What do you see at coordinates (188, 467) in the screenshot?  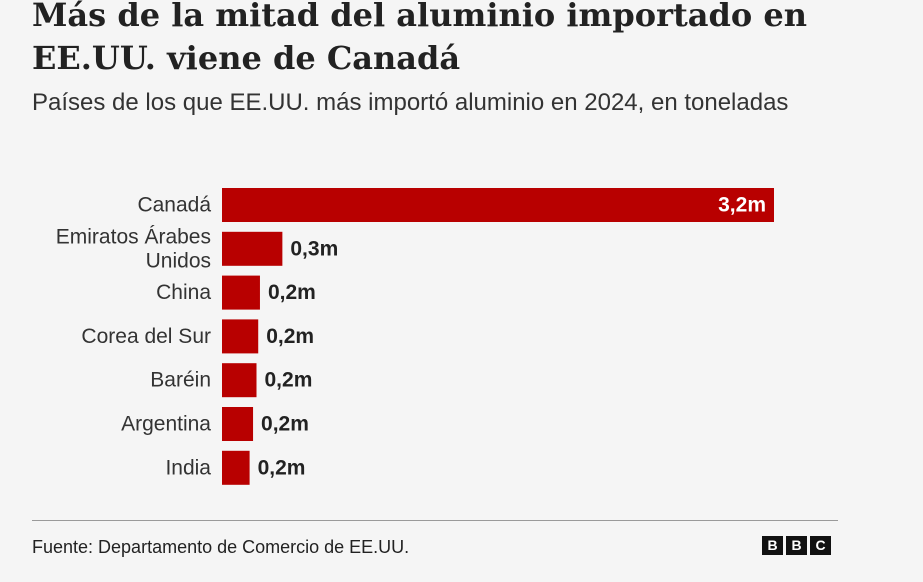 I see `category-label-6: India` at bounding box center [188, 467].